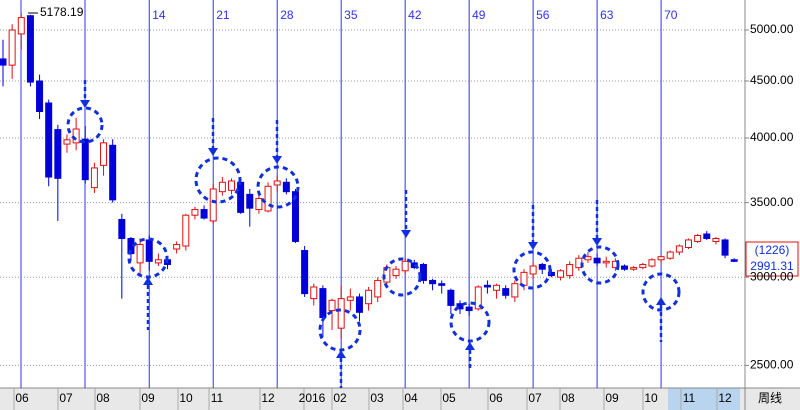 This screenshot has height=410, width=800. Describe the element at coordinates (704, 399) in the screenshot. I see `x-axis-highlight` at that location.